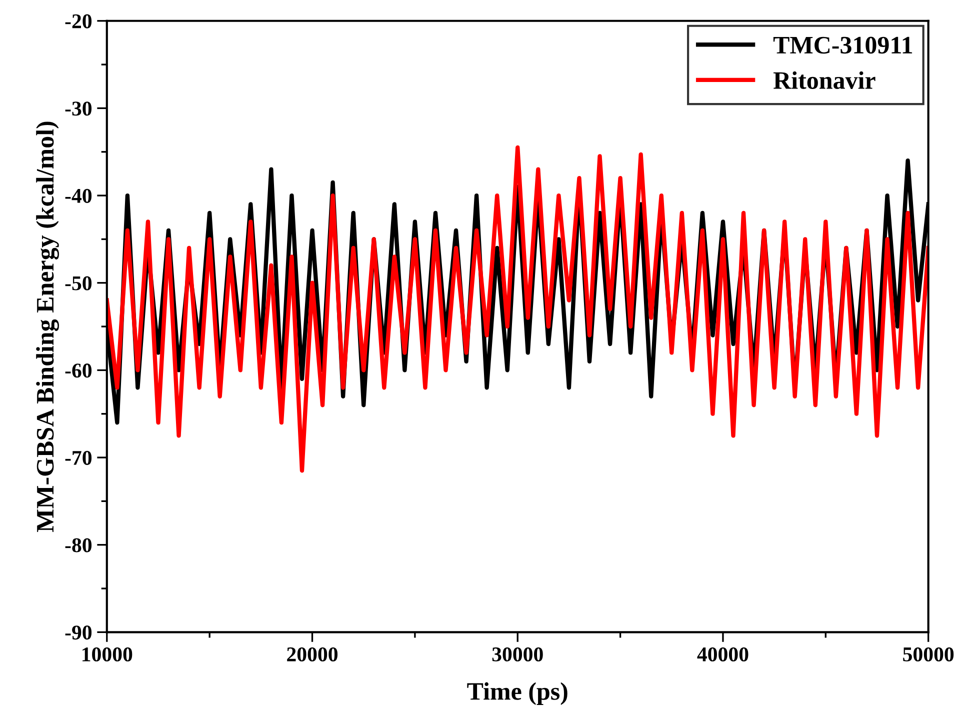  I want to click on legend-label: Ritonavir, so click(824, 80).